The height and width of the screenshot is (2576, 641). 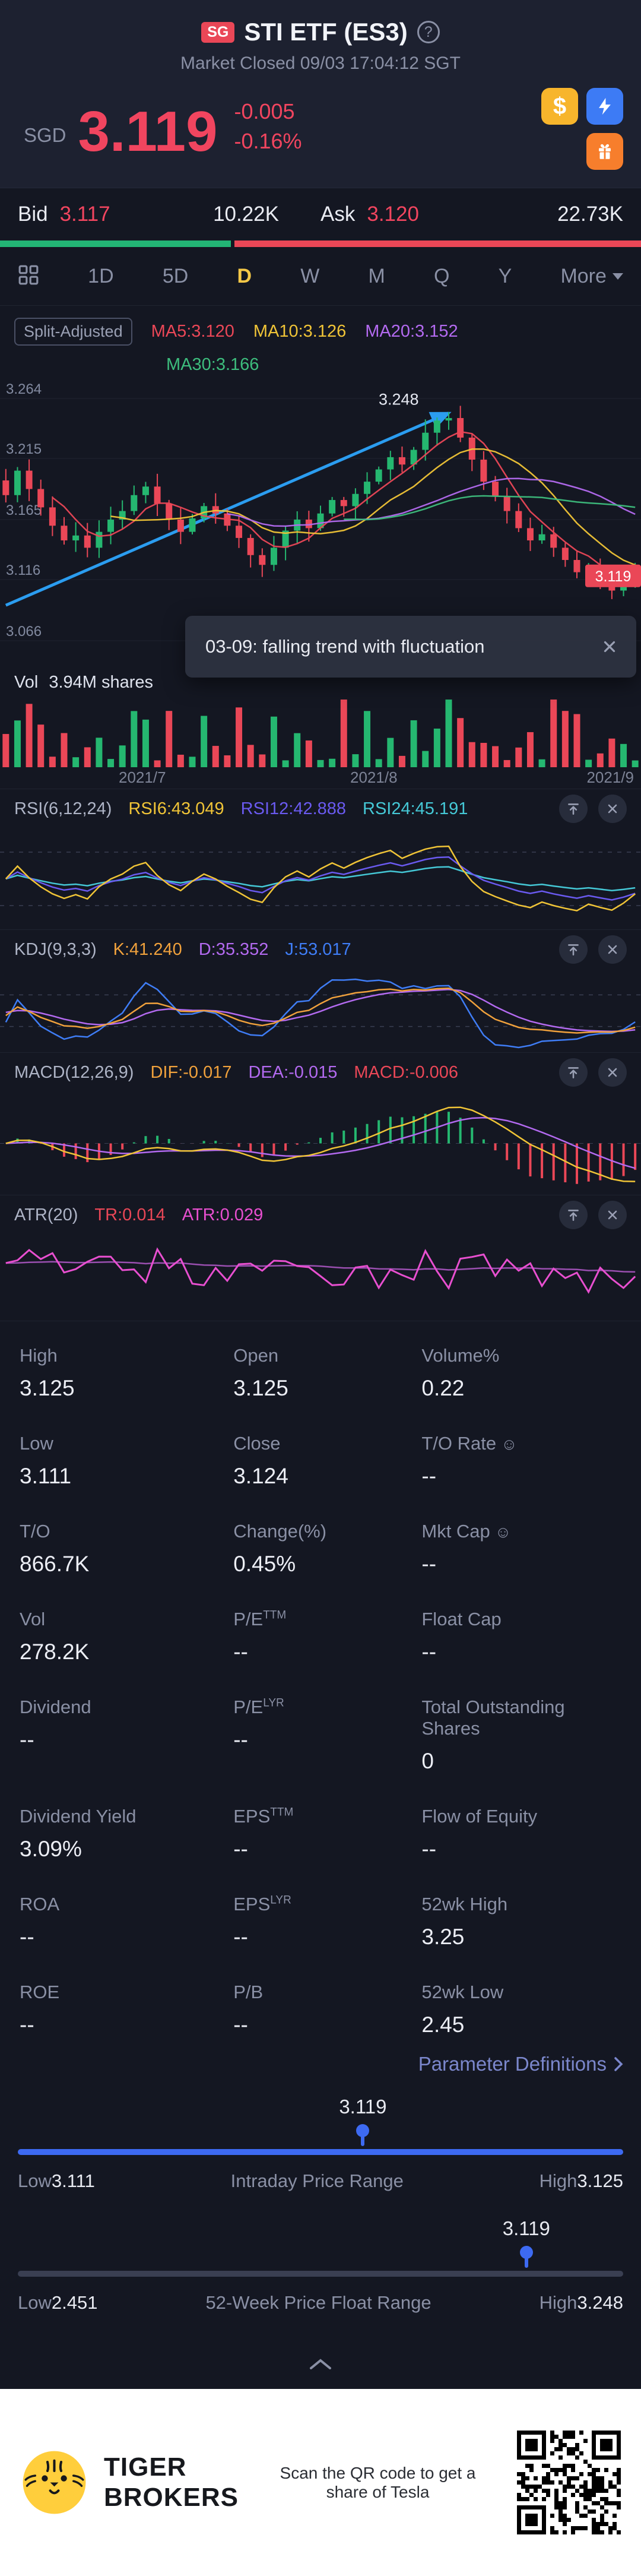 I want to click on tab-1d: 1D, so click(x=101, y=275).